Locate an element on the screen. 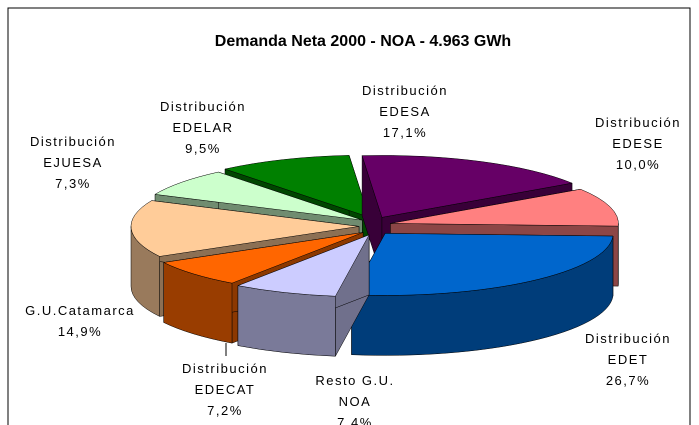 This screenshot has width=699, height=425. category-label: Distribución EDESE is located at coordinates (638, 133).